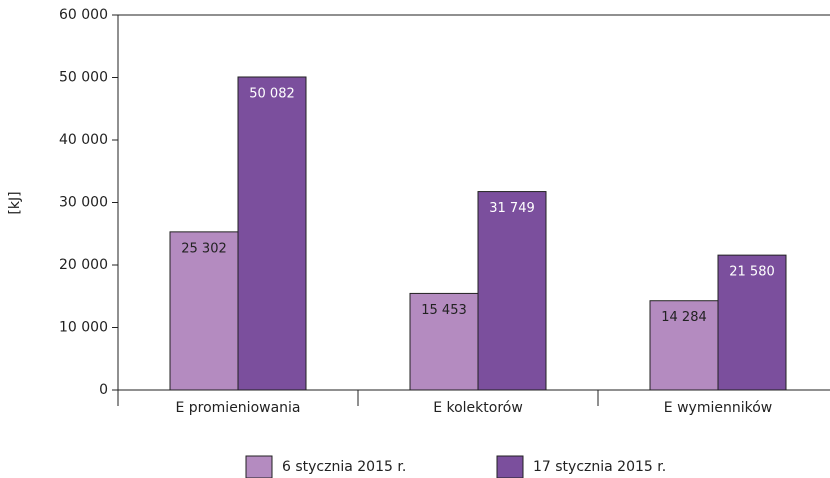 Image resolution: width=830 pixels, height=478 pixels. What do you see at coordinates (83, 203) in the screenshot?
I see `y-tick-label: 30 000` at bounding box center [83, 203].